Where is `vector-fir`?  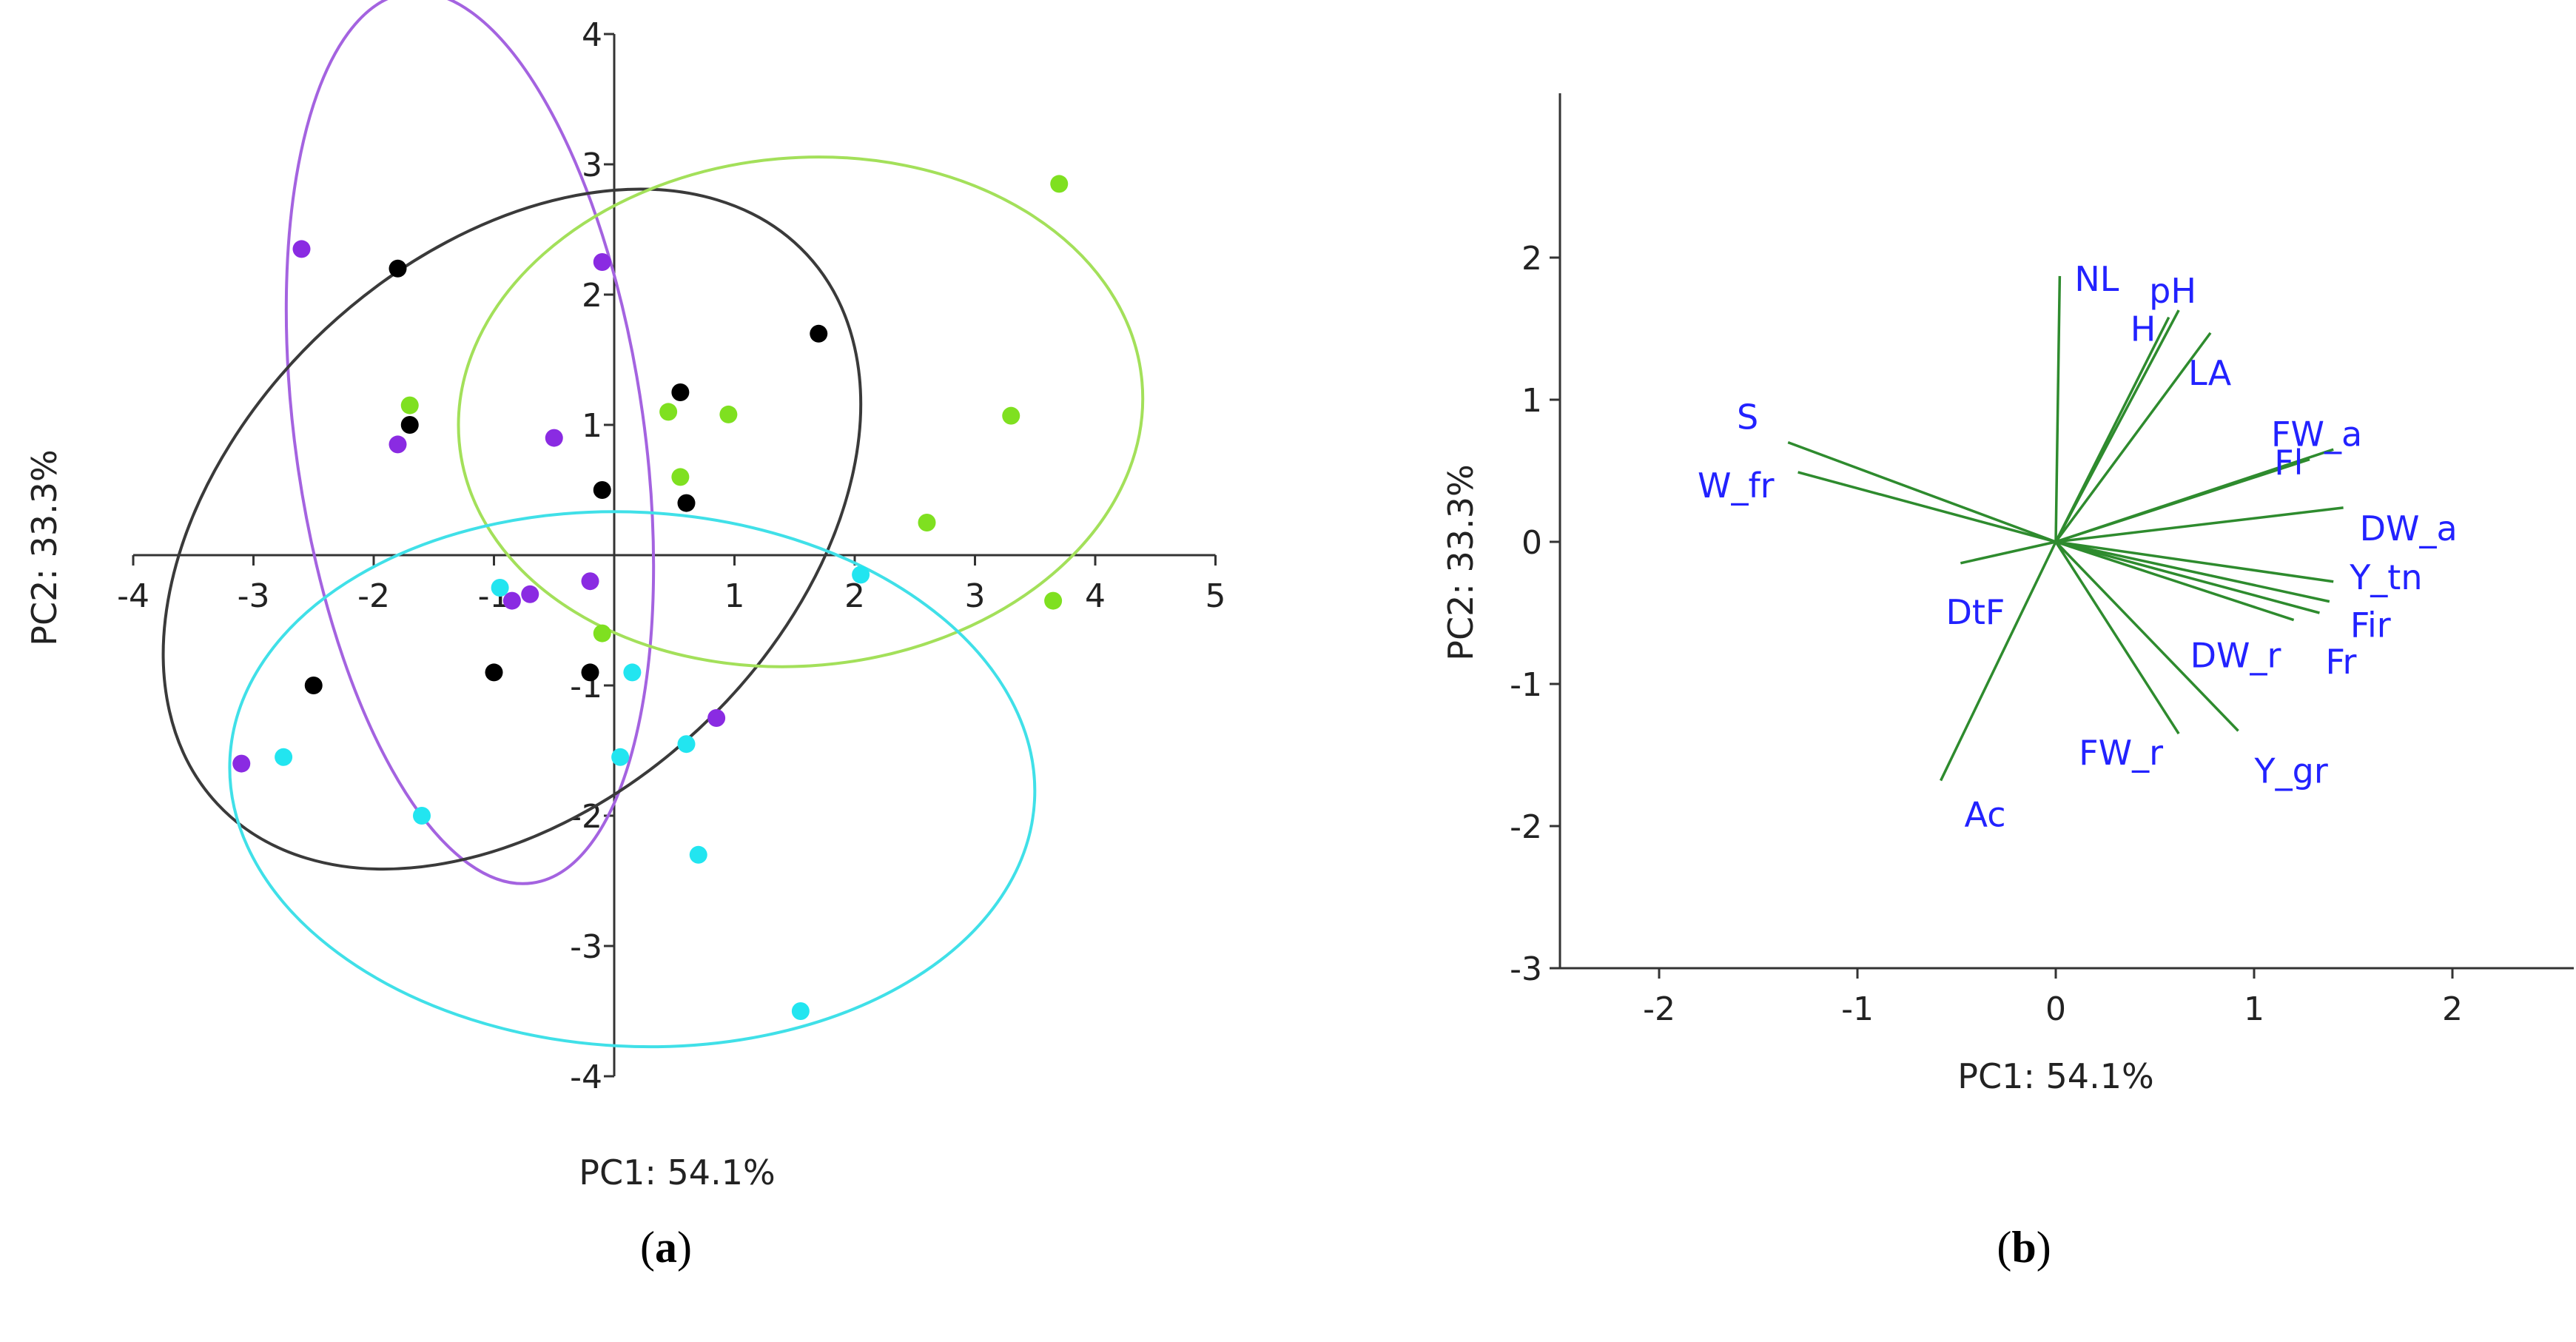 vector-fir is located at coordinates (2192, 571).